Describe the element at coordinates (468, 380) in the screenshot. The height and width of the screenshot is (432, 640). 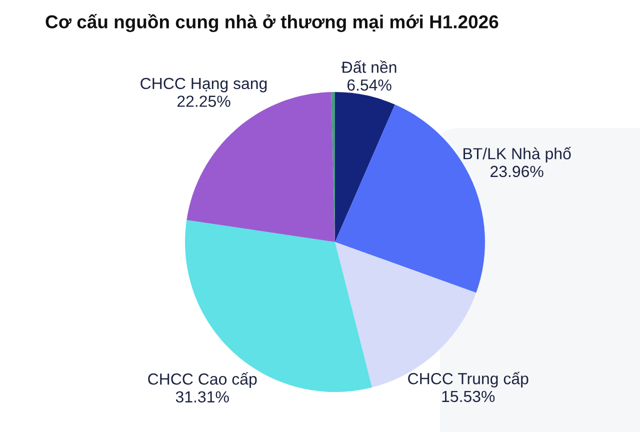
I see `slice-label: CHCC Trung cấp` at that location.